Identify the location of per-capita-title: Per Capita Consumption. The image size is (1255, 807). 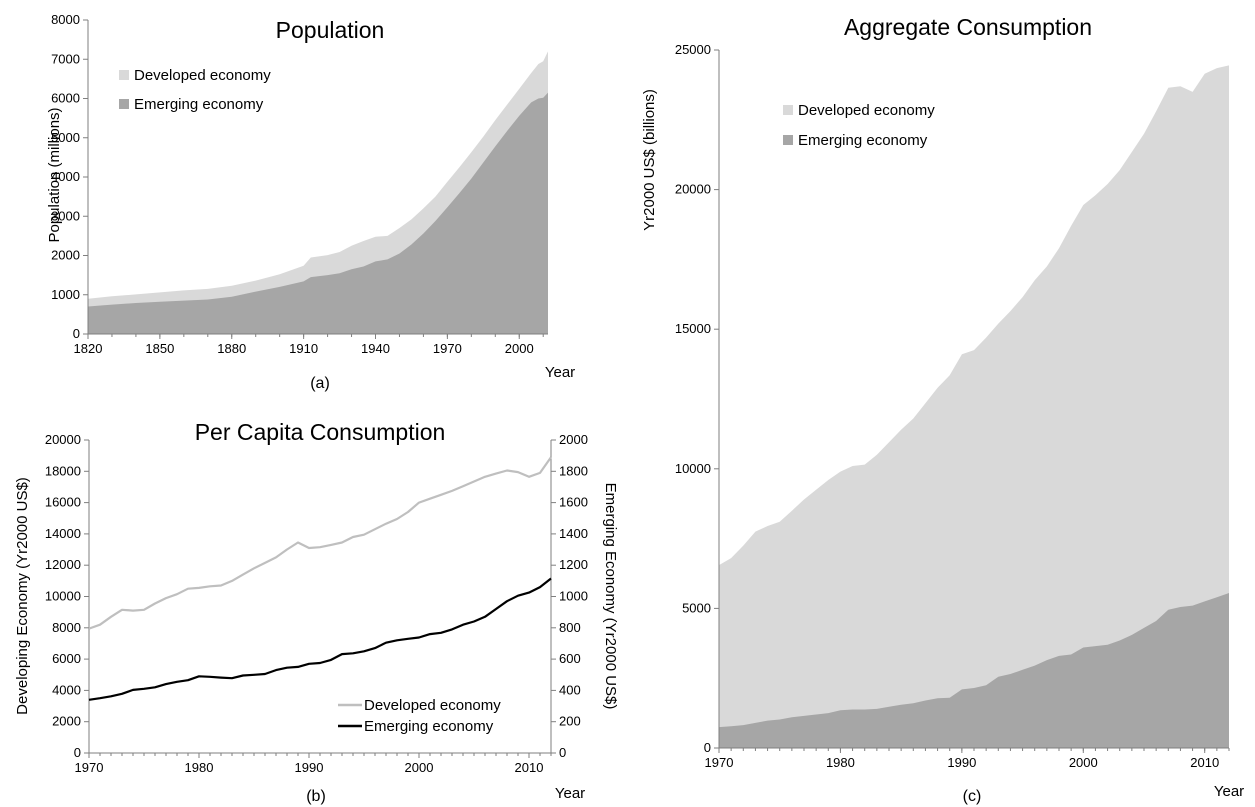
(320, 432).